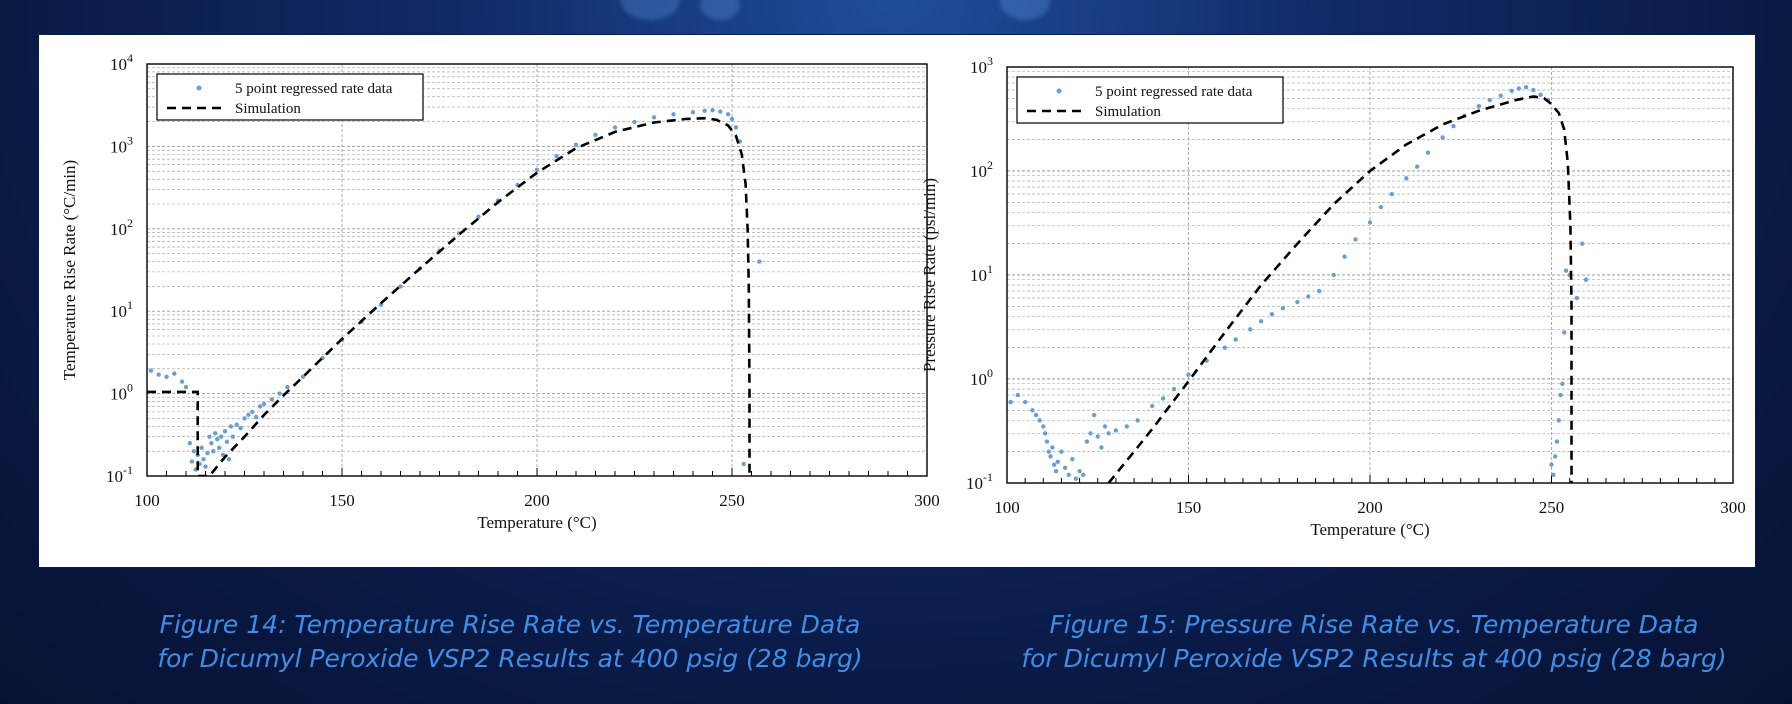  Describe the element at coordinates (1552, 507) in the screenshot. I see `x-tick-label: 250` at that location.